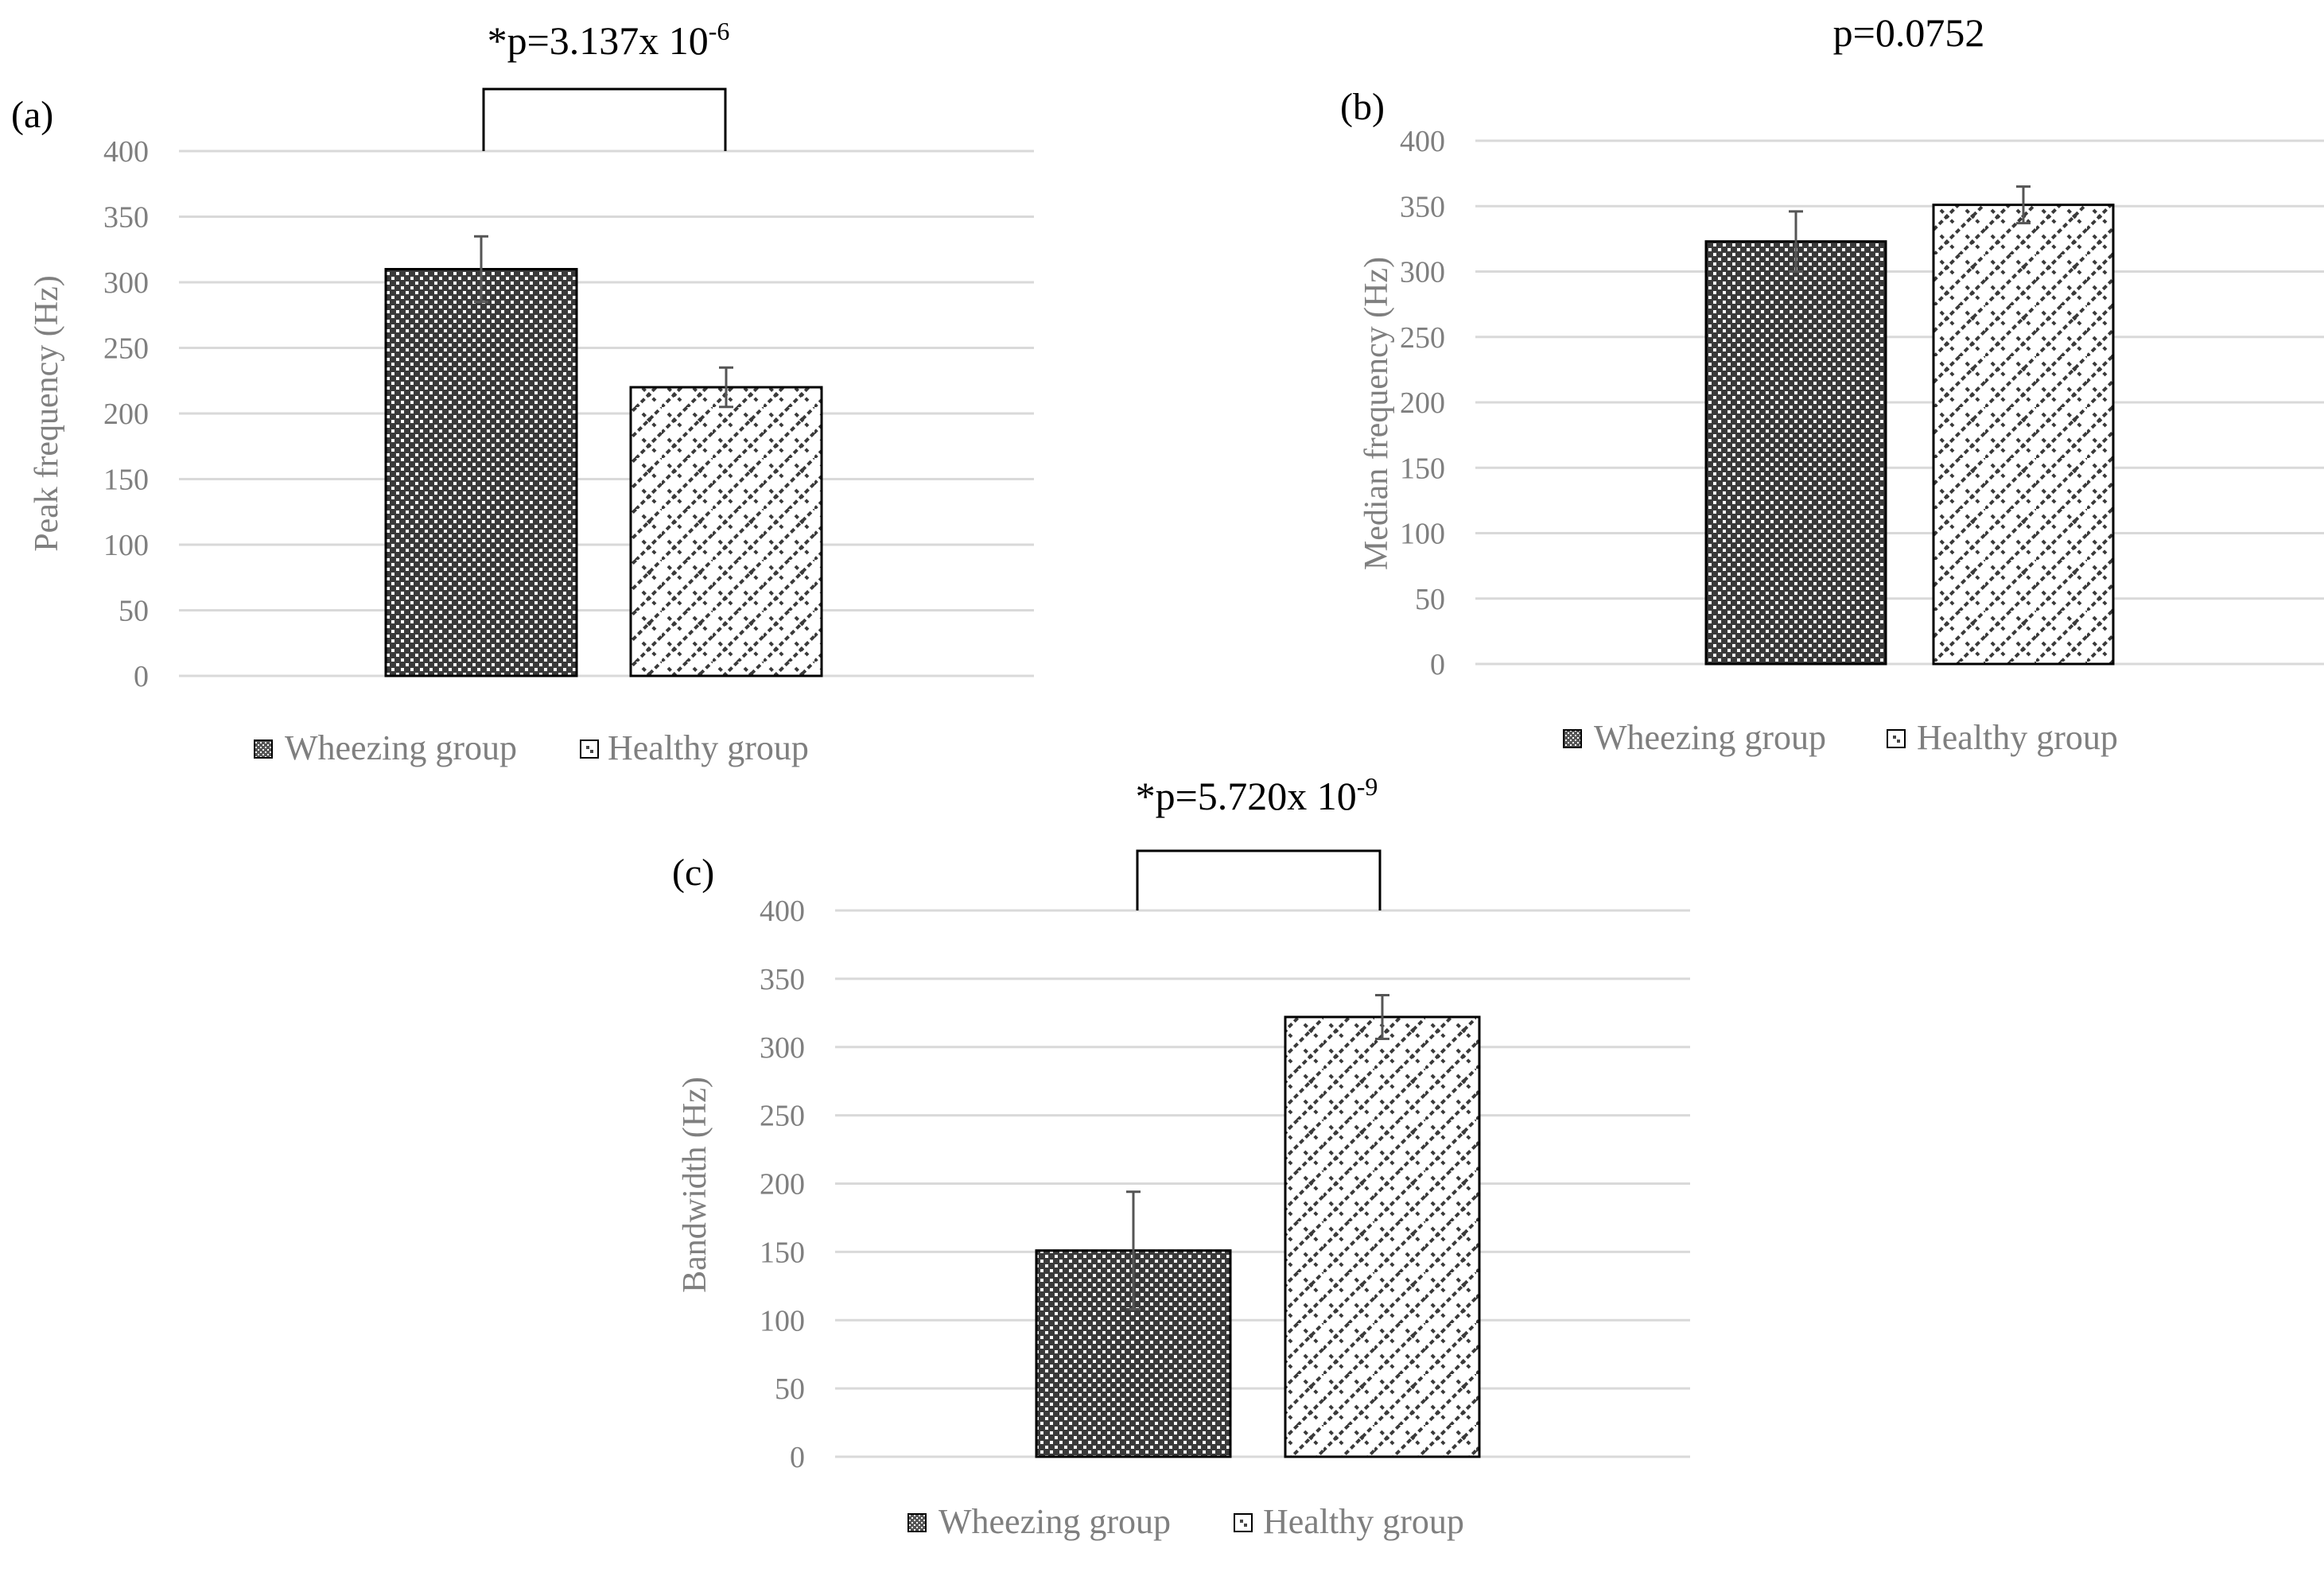 Image resolution: width=2324 pixels, height=1580 pixels. What do you see at coordinates (1367, 786) in the screenshot?
I see `p-value-exponent: -9` at bounding box center [1367, 786].